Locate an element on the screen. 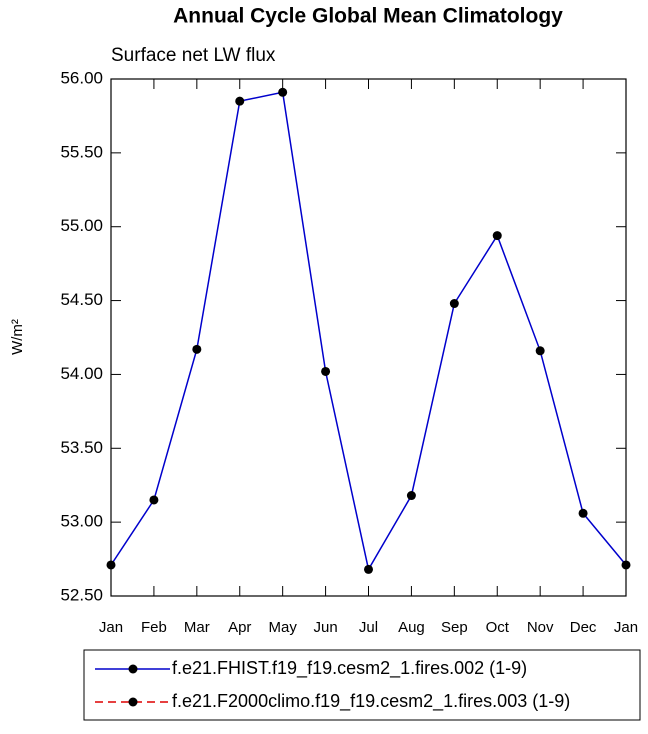 This screenshot has width=648, height=734. x-tick-label: Jul is located at coordinates (368, 627).